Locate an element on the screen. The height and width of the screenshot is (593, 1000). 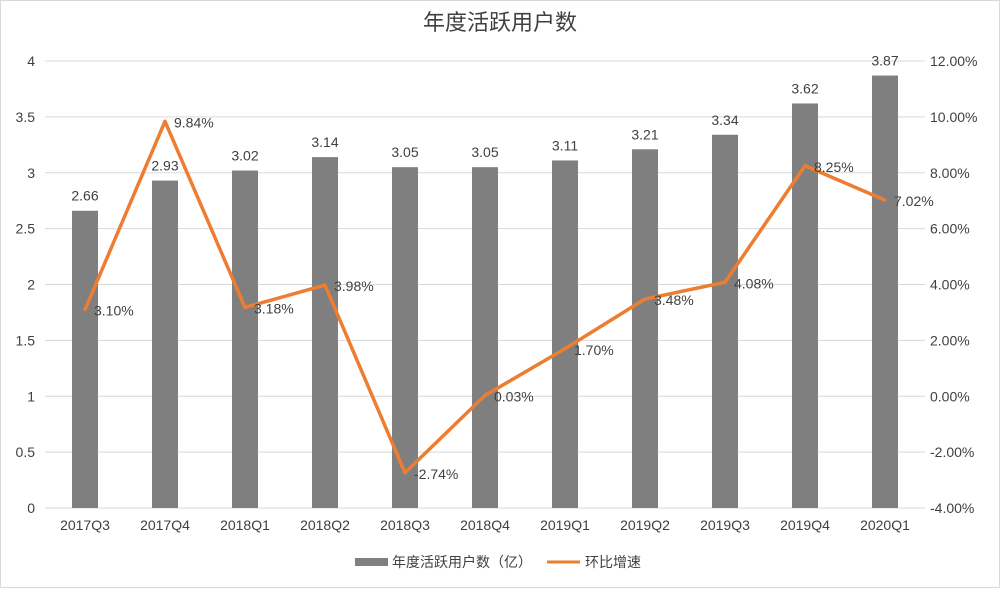
line-label: -2.74% is located at coordinates (436, 474).